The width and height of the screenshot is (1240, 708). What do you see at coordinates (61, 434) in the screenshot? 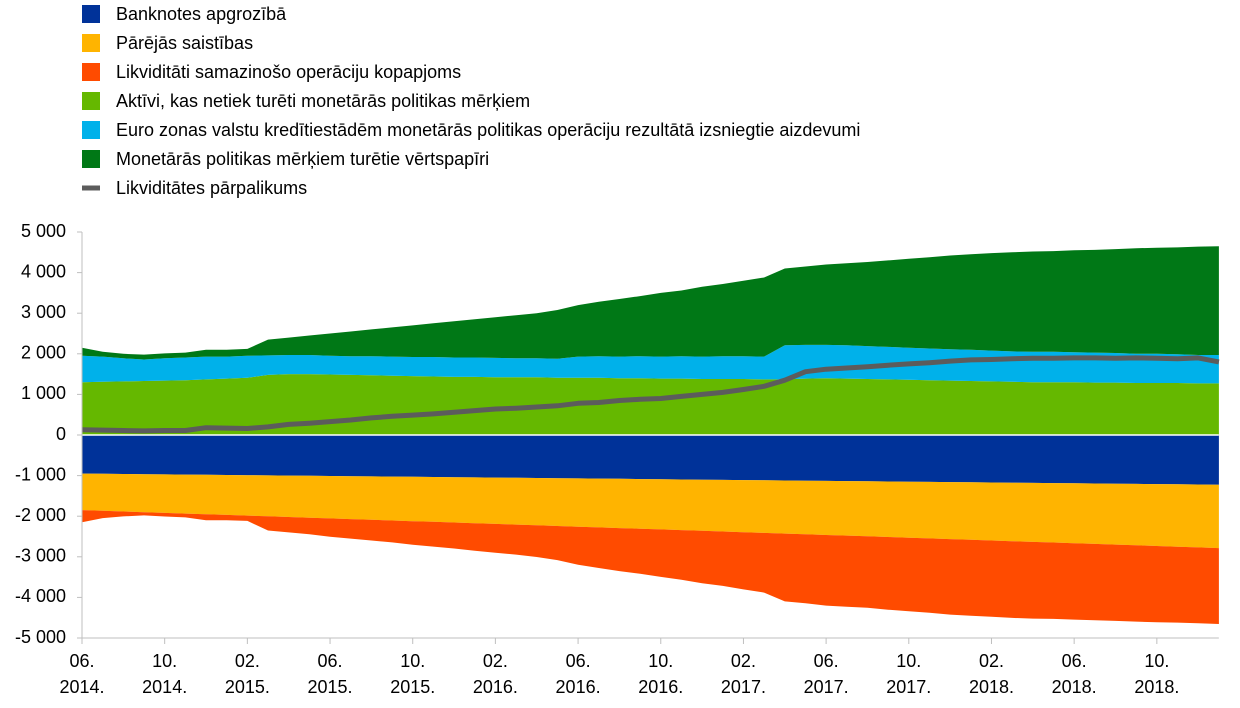
I see `y-tick-label: 0` at bounding box center [61, 434].